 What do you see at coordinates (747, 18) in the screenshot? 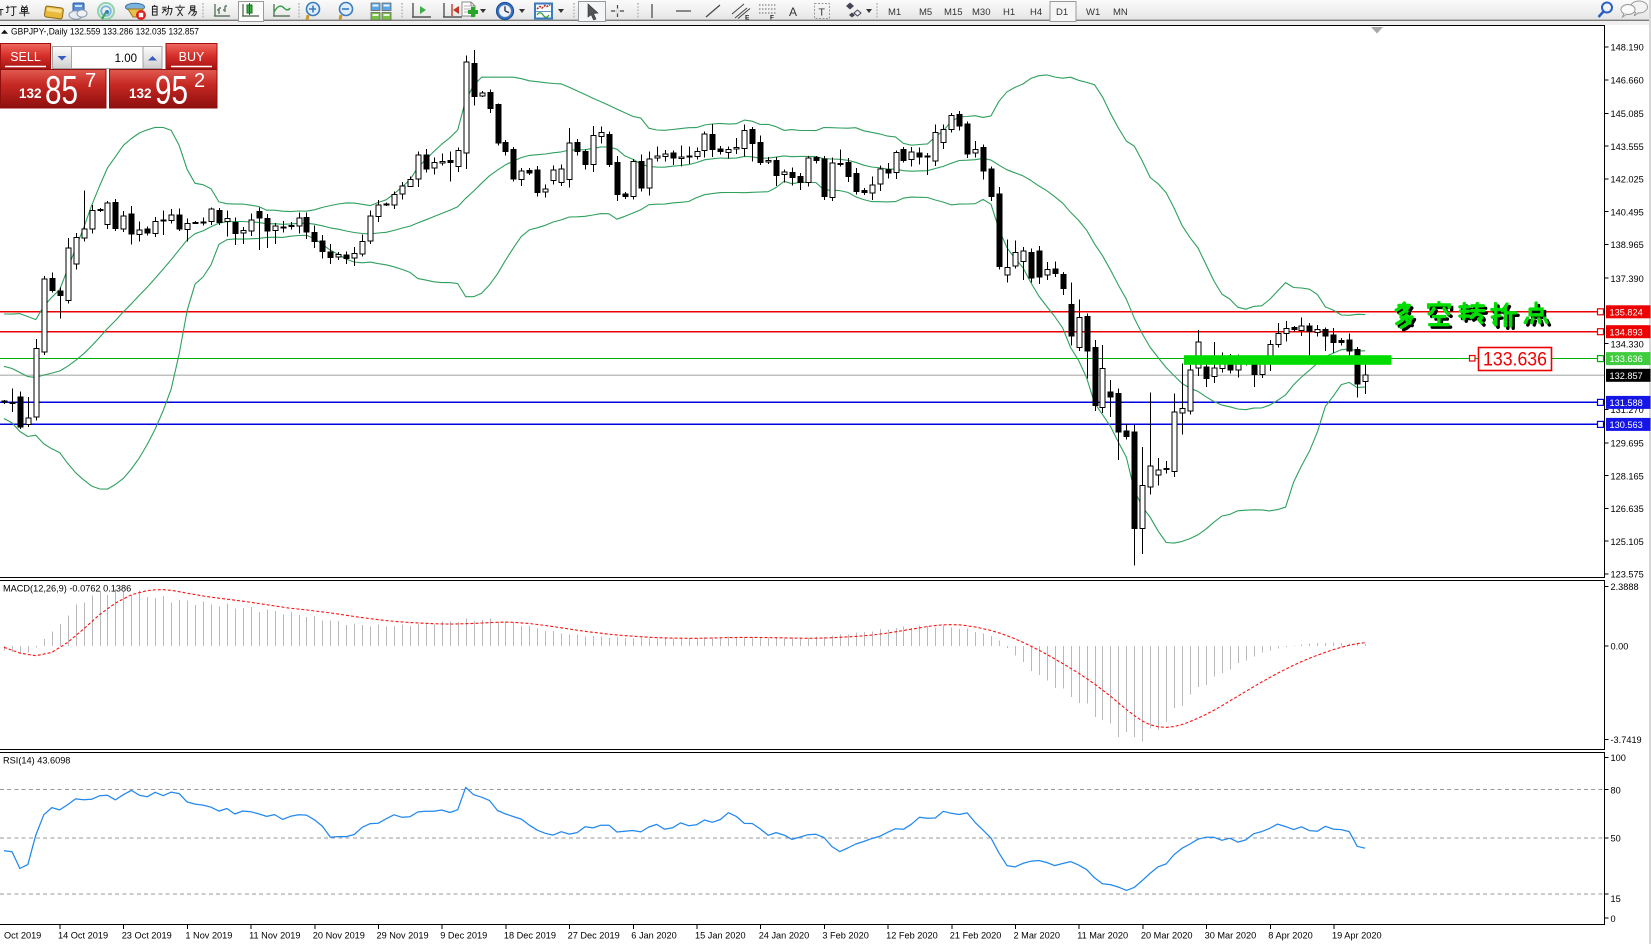
I see `svg-text: E` at bounding box center [747, 18].